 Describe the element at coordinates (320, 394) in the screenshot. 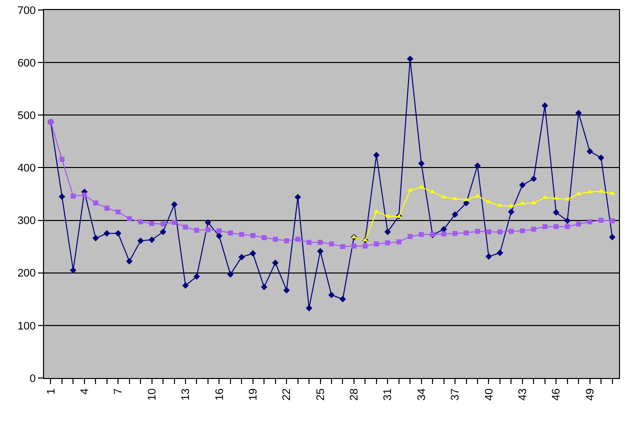

I see `x-tick-label: 25` at that location.